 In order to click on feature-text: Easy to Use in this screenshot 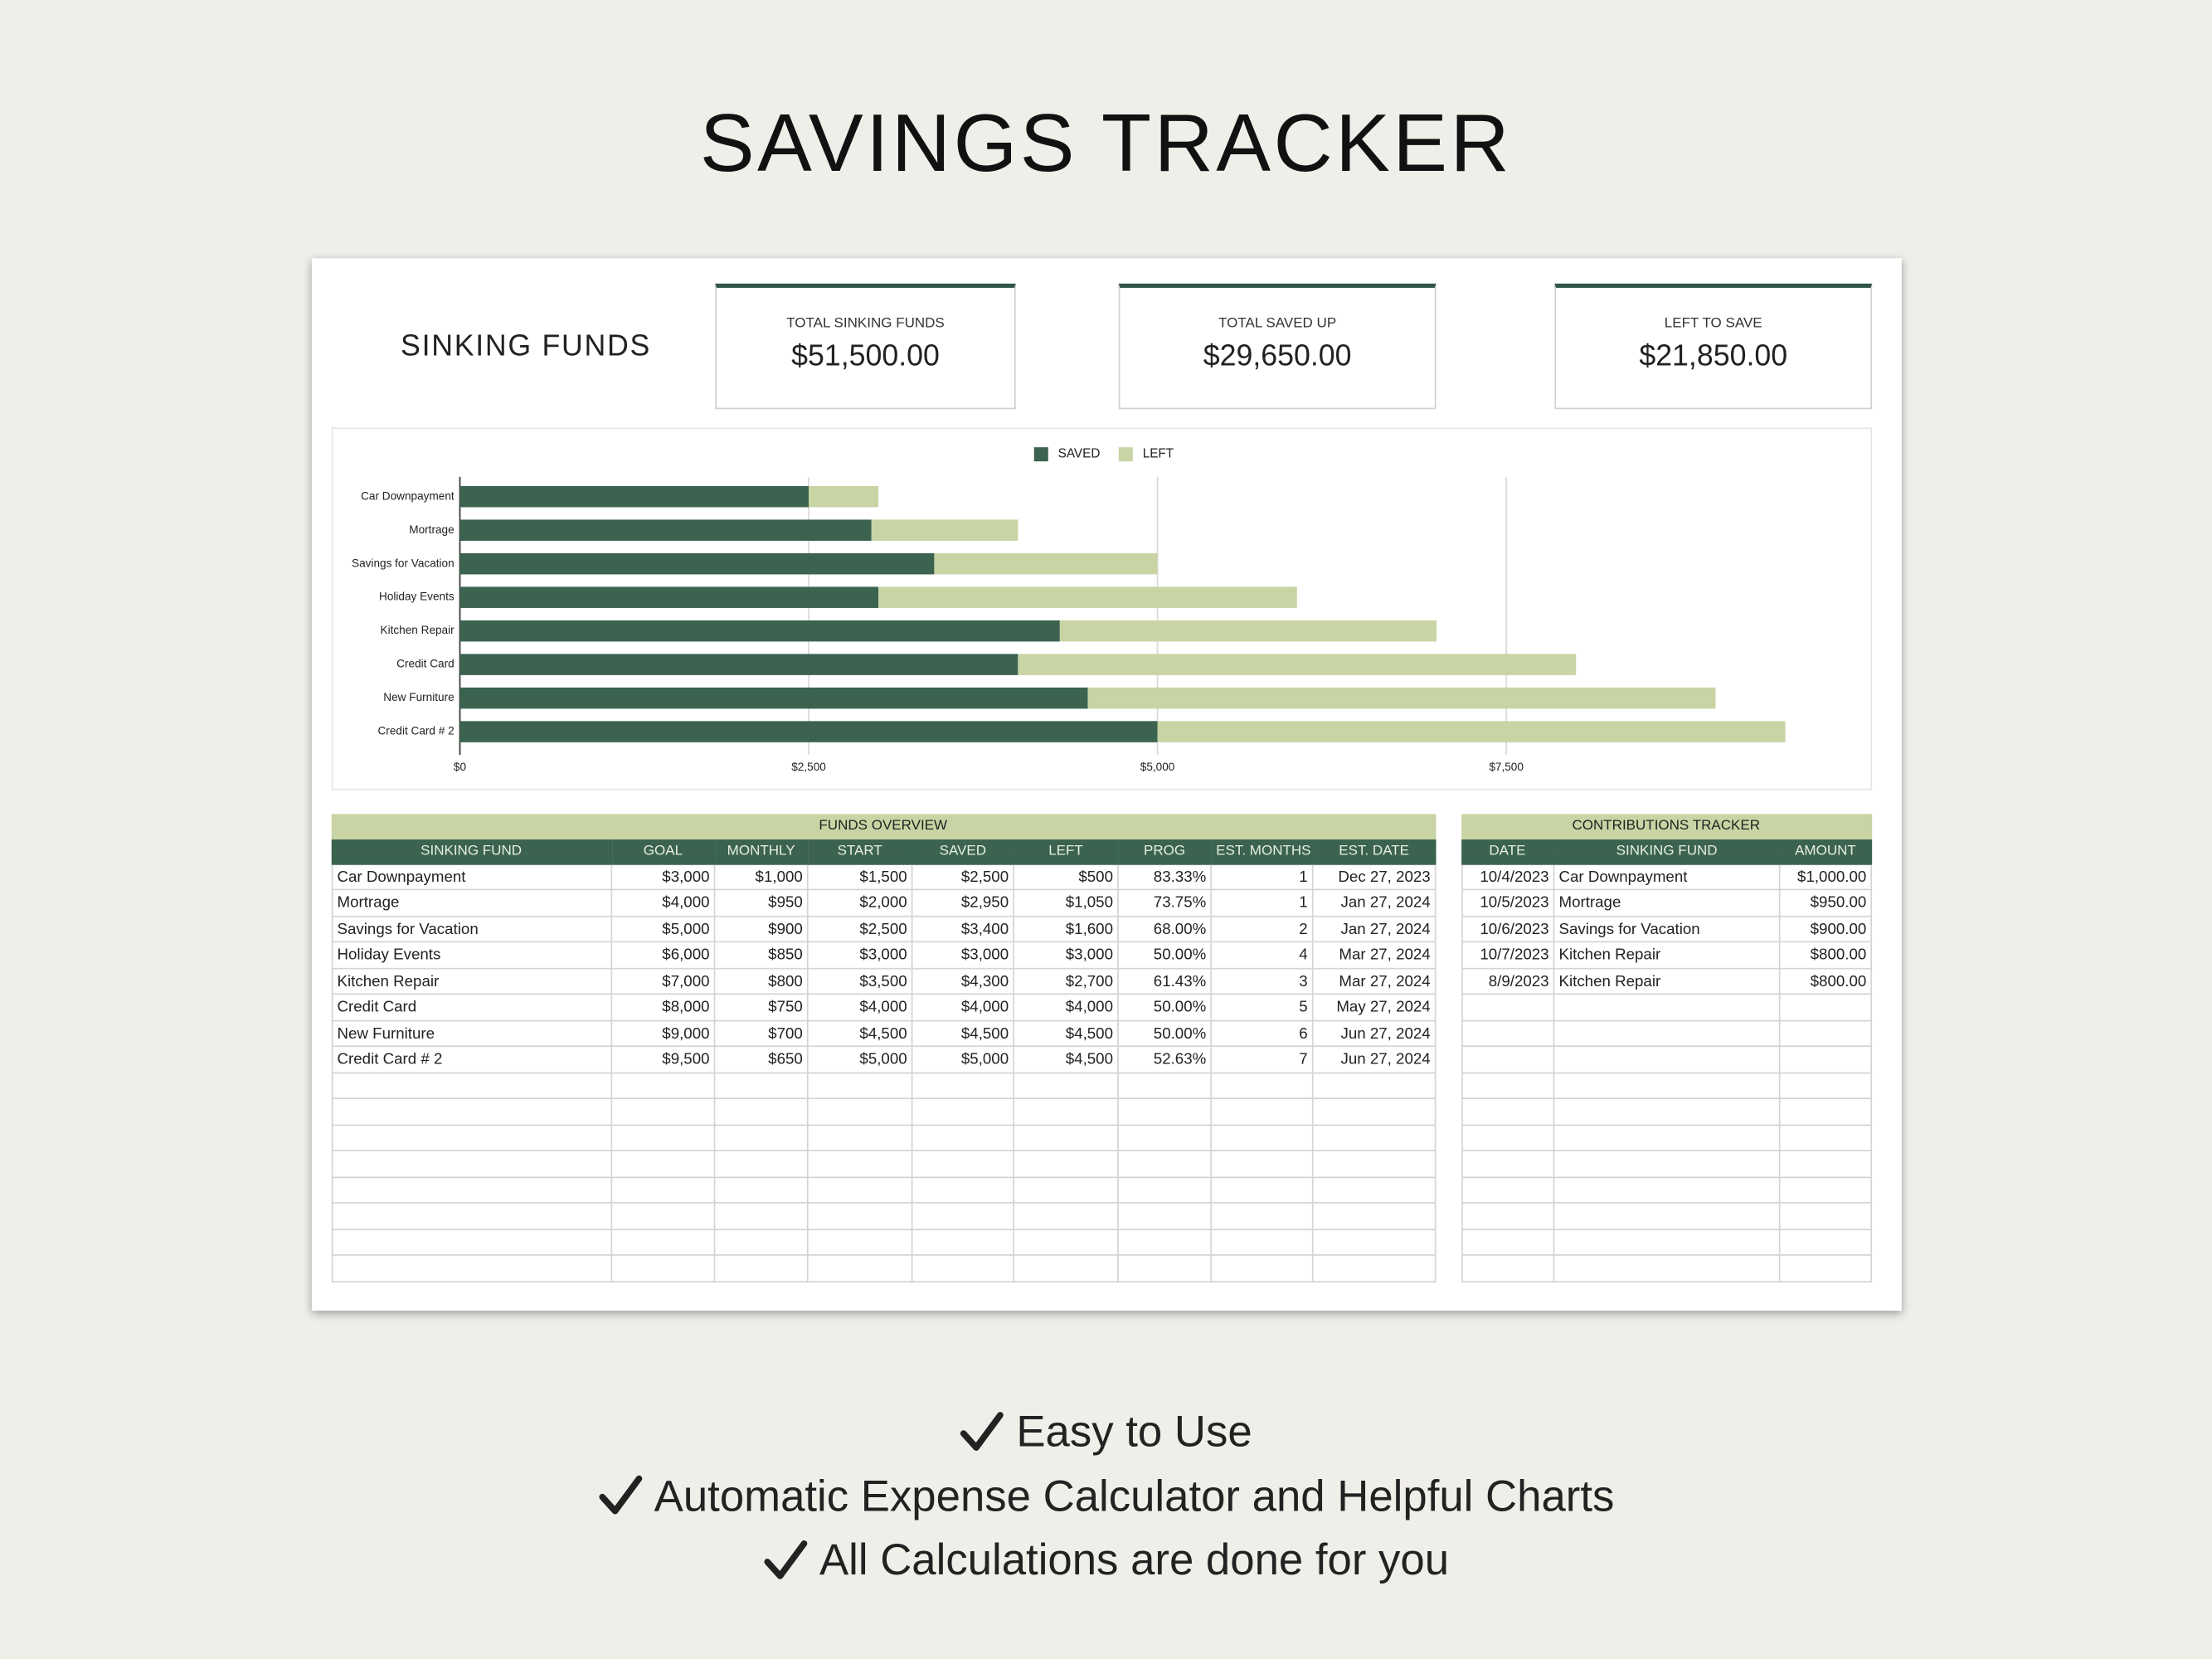, I will do `click(1134, 1431)`.